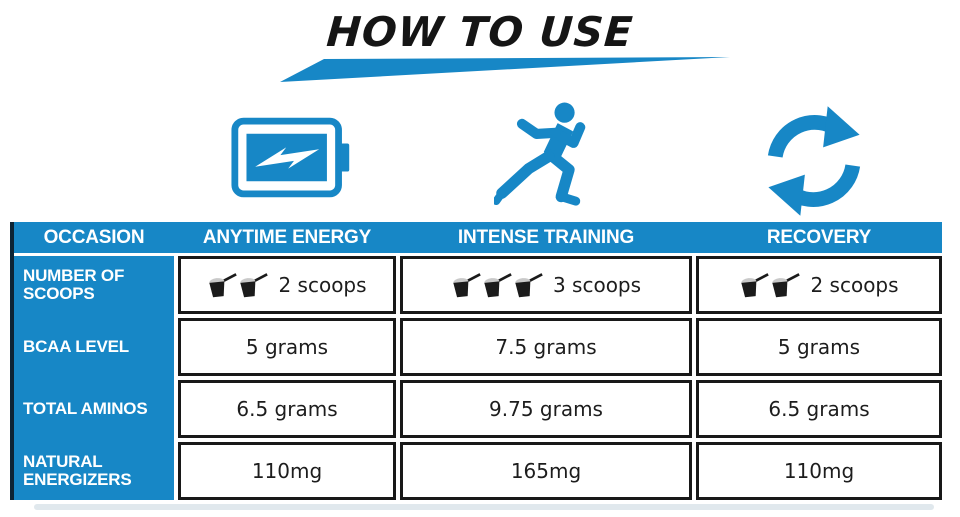 This screenshot has width=960, height=517. What do you see at coordinates (94, 237) in the screenshot?
I see `header-occasion: OCCASION` at bounding box center [94, 237].